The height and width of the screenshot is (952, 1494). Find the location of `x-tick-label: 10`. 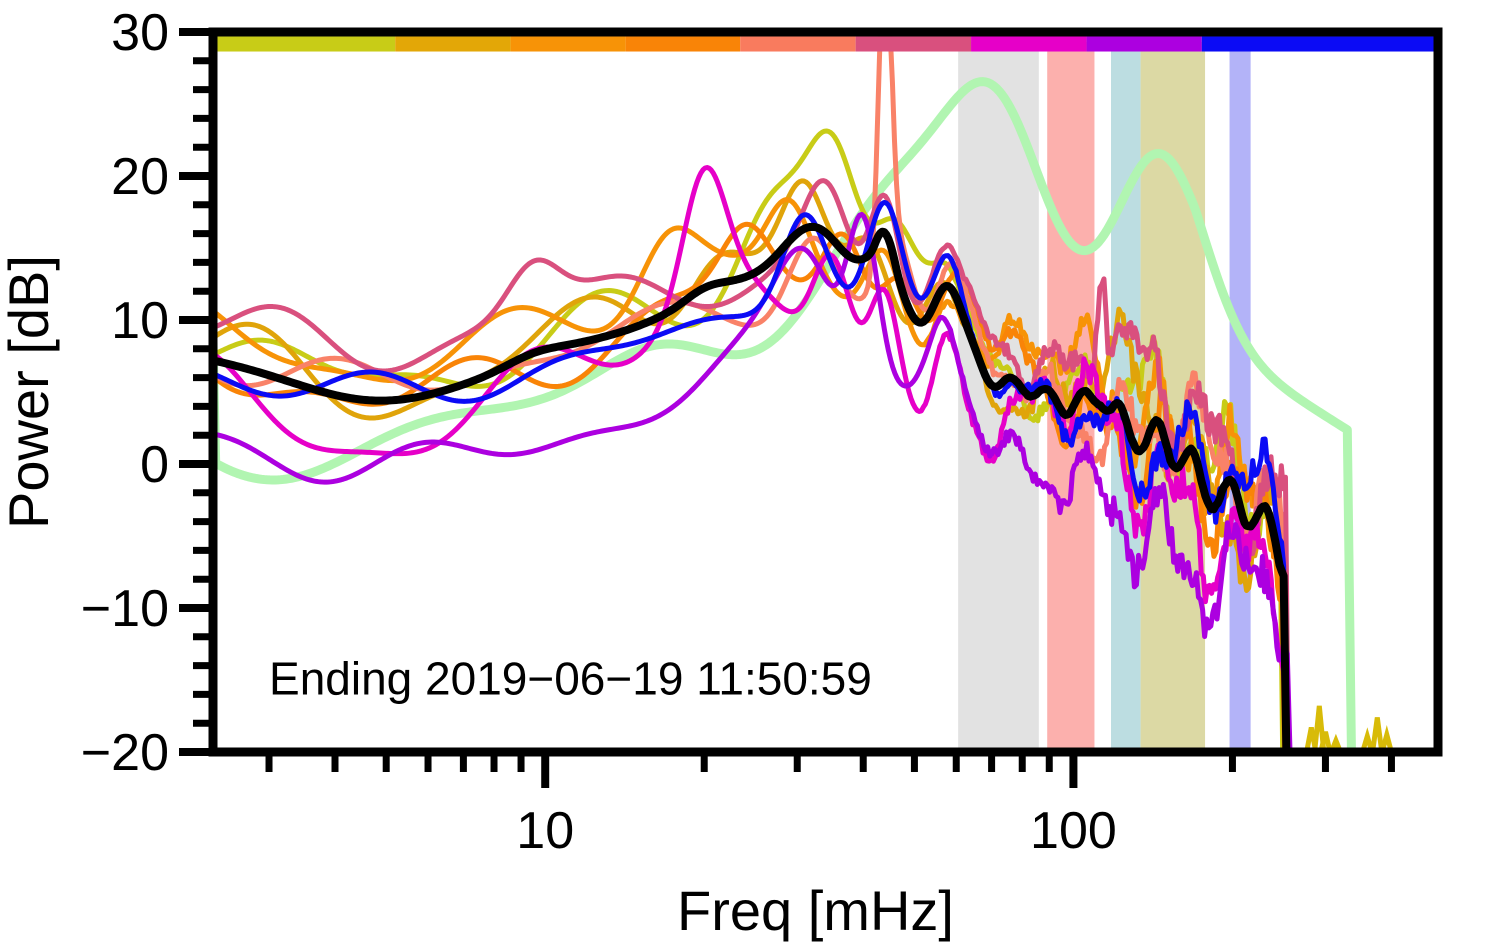

x-tick-label: 10 is located at coordinates (545, 831).